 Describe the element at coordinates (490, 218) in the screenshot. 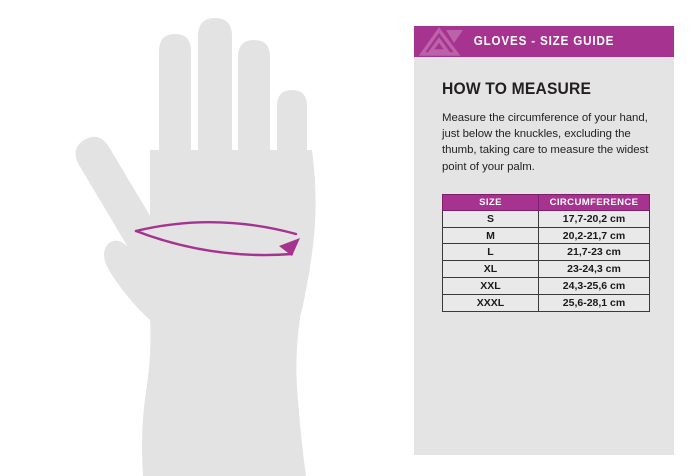

I see `cell-size: S` at that location.